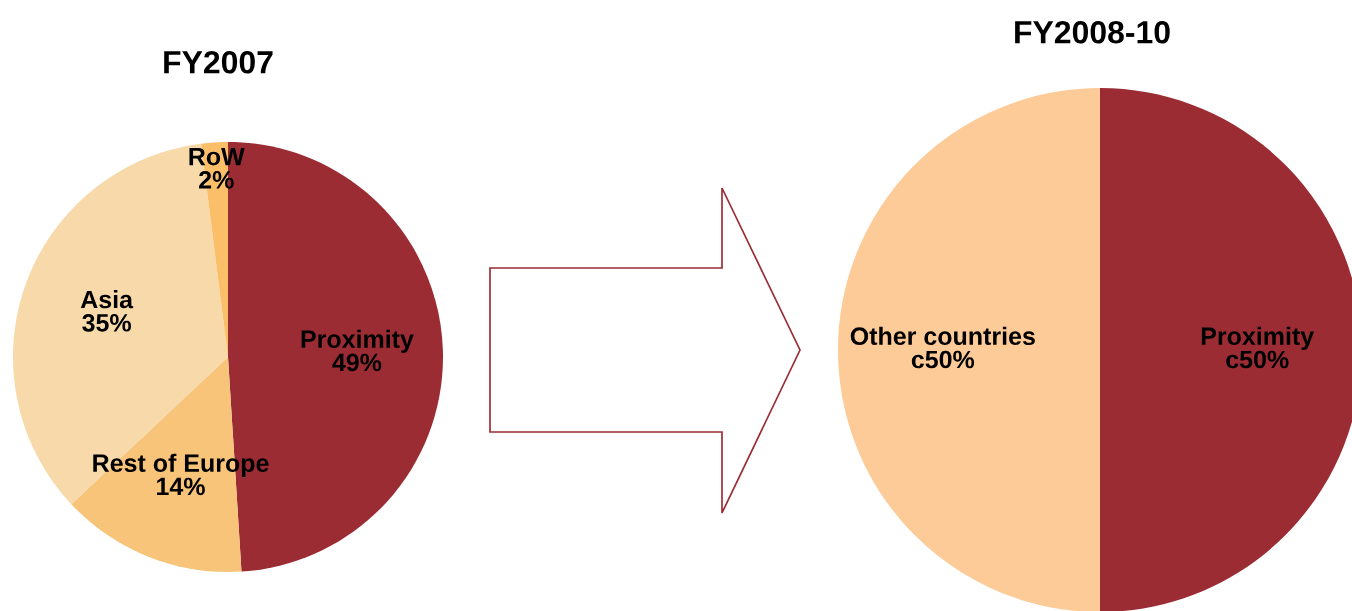 The height and width of the screenshot is (611, 1352). What do you see at coordinates (1092, 32) in the screenshot?
I see `chart-title: FY2008-10` at bounding box center [1092, 32].